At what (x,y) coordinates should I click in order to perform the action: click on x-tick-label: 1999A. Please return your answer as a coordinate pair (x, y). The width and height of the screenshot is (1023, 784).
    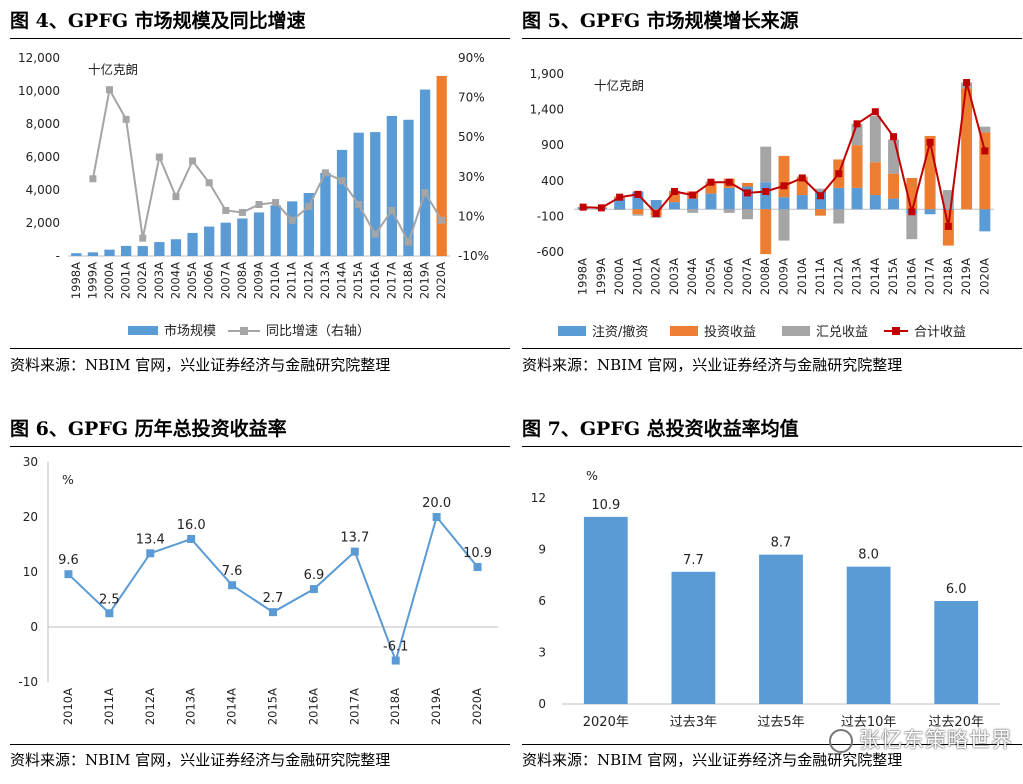
    Looking at the image, I should click on (92, 280).